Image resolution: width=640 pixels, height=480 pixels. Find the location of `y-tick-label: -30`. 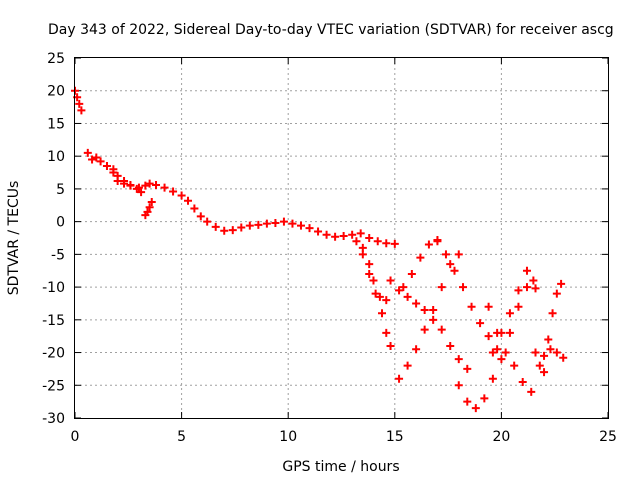

y-tick-label: -30 is located at coordinates (53, 419).